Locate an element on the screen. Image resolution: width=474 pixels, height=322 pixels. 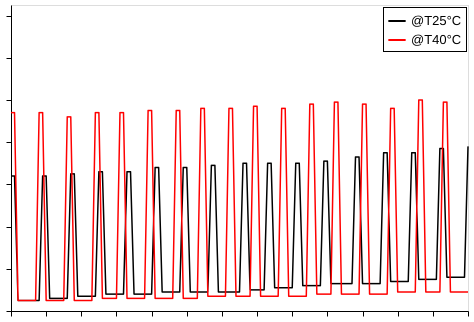
legend-label: @T25°C is located at coordinates (436, 20).